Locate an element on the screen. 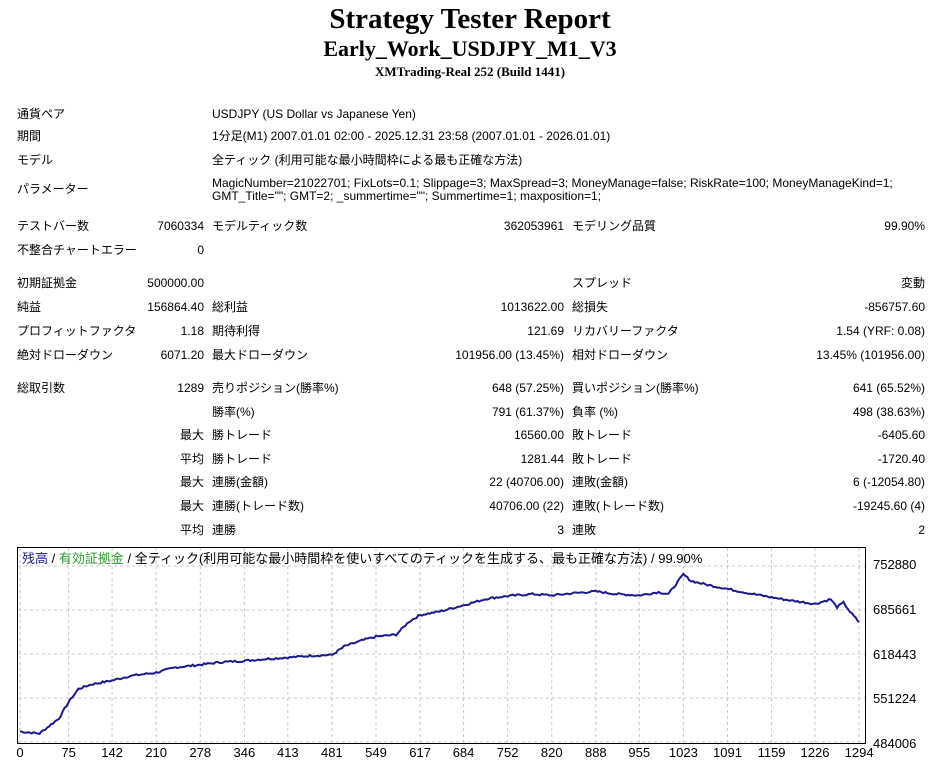 The height and width of the screenshot is (762, 940). y-tick-label: 752880 is located at coordinates (895, 564).